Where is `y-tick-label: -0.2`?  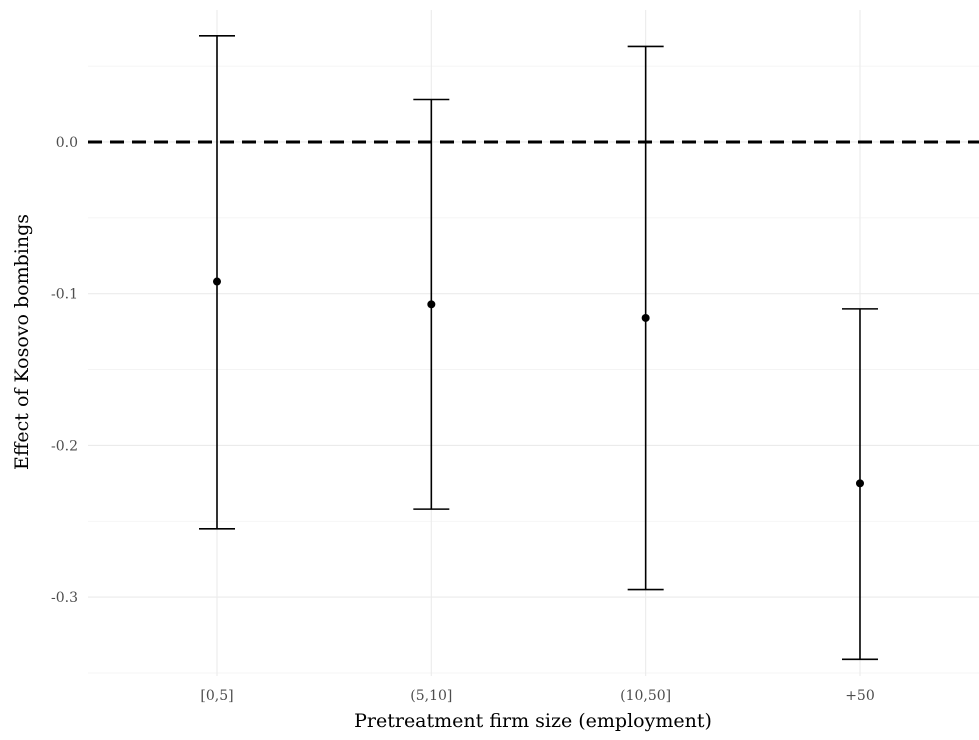
y-tick-label: -0.2 is located at coordinates (64, 446).